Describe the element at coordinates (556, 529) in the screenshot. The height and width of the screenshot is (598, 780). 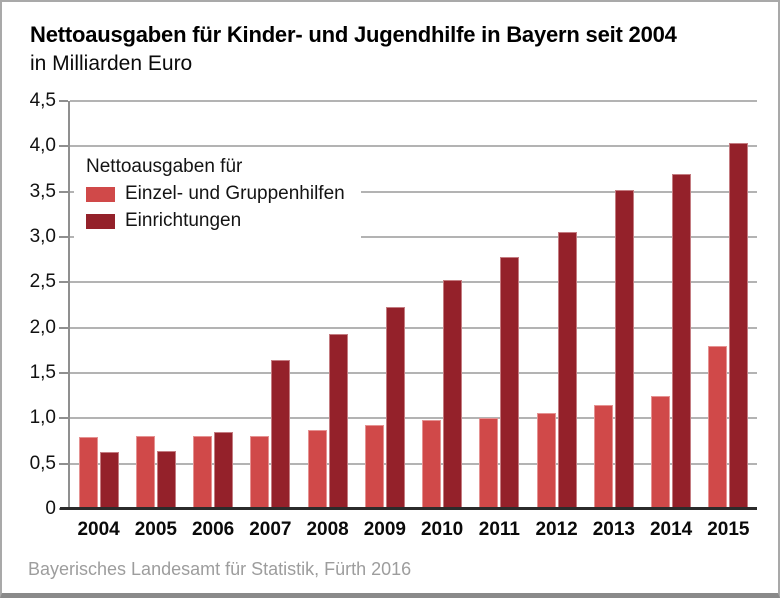
I see `x-axis-tick-label: 2012` at that location.